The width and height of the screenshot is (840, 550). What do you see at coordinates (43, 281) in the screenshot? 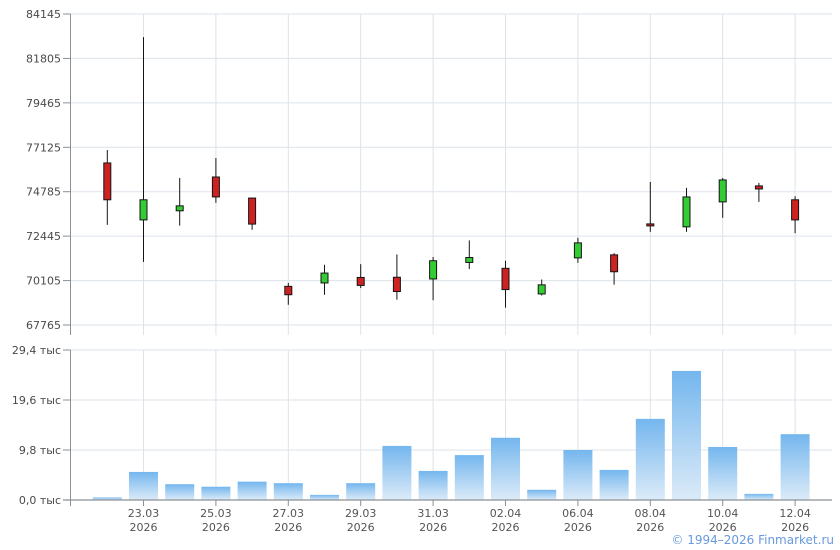
I see `price-tick-label: 70105` at bounding box center [43, 281].